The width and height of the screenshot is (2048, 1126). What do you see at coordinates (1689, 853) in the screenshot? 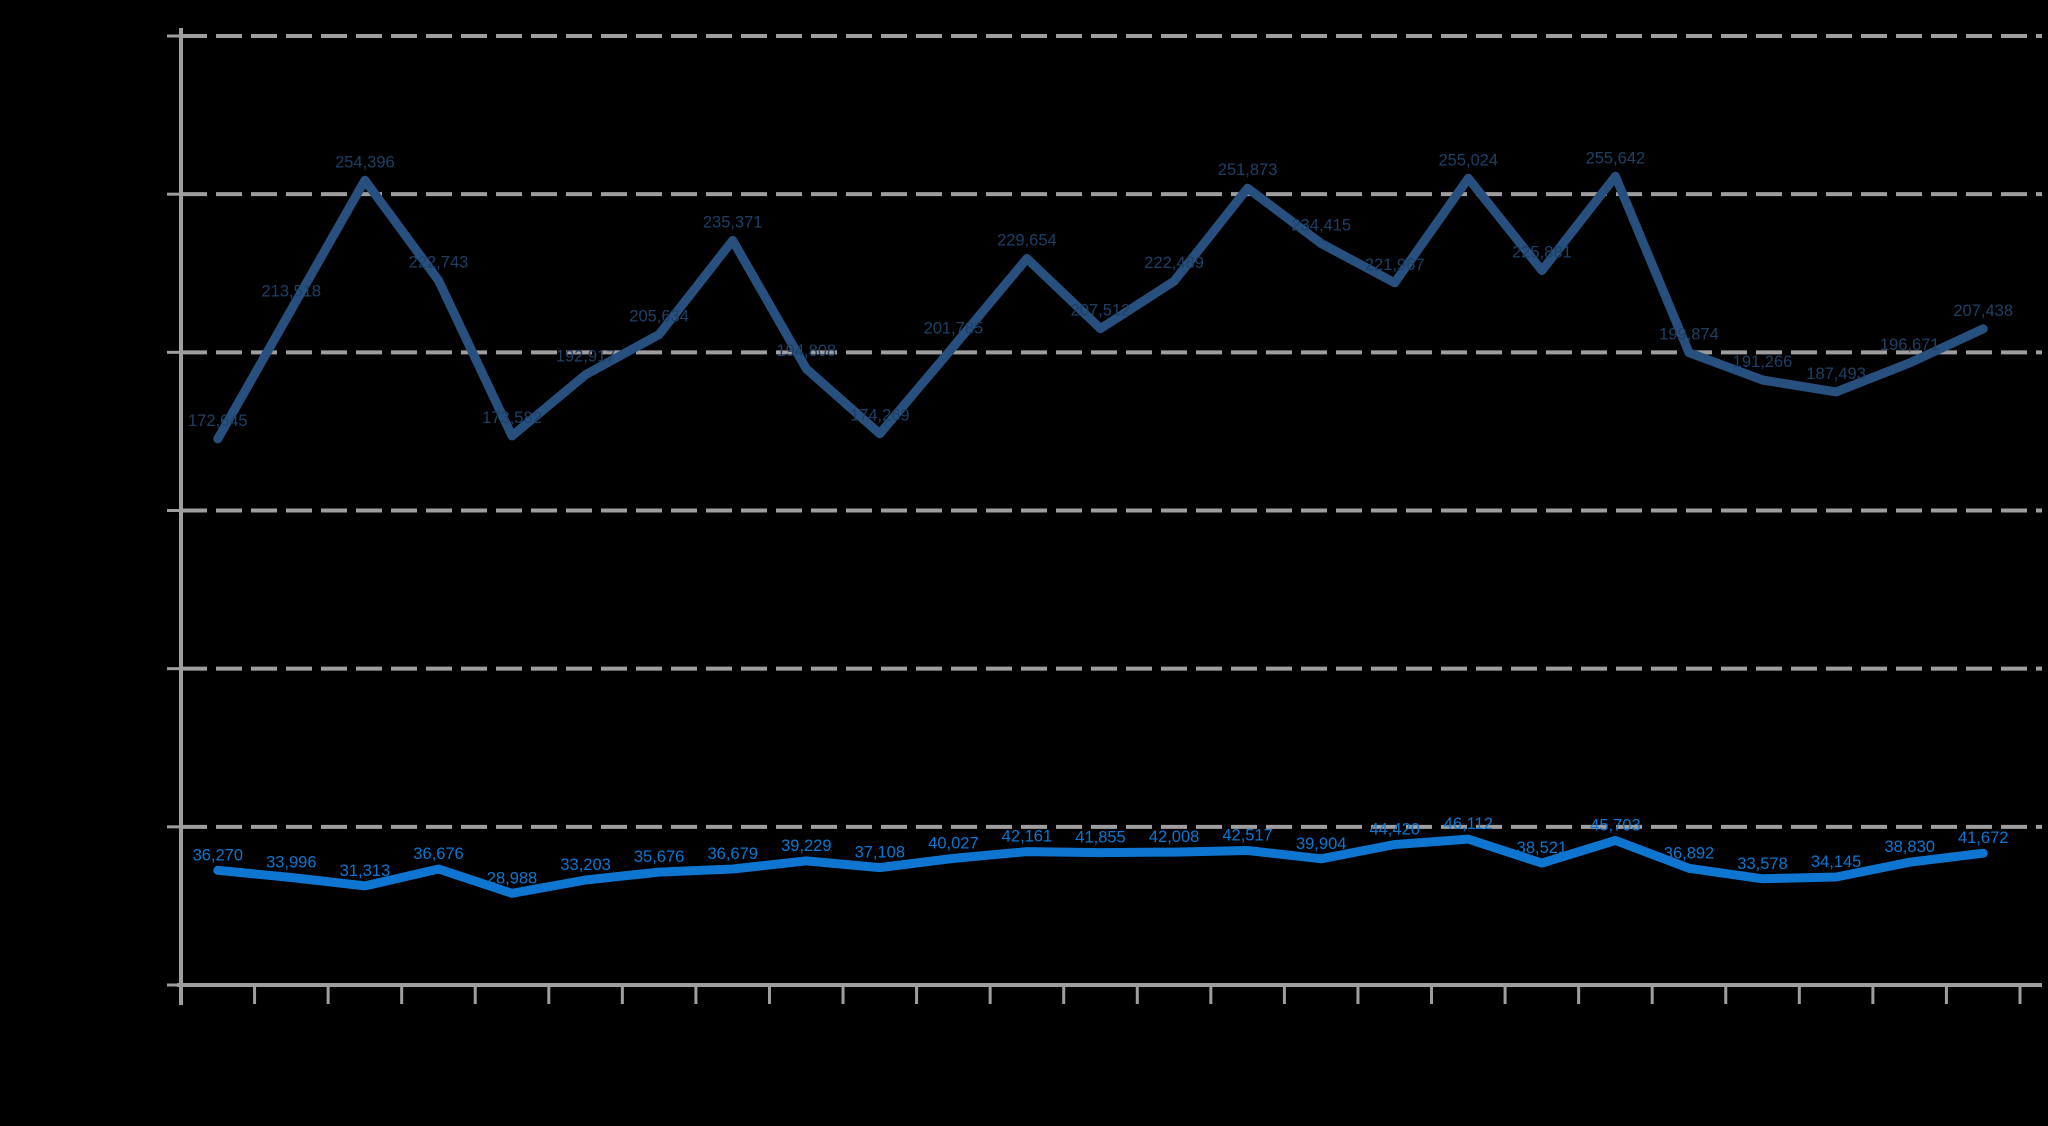
I see `lower-bright-blue-series-data-label: 36,892` at bounding box center [1689, 853].